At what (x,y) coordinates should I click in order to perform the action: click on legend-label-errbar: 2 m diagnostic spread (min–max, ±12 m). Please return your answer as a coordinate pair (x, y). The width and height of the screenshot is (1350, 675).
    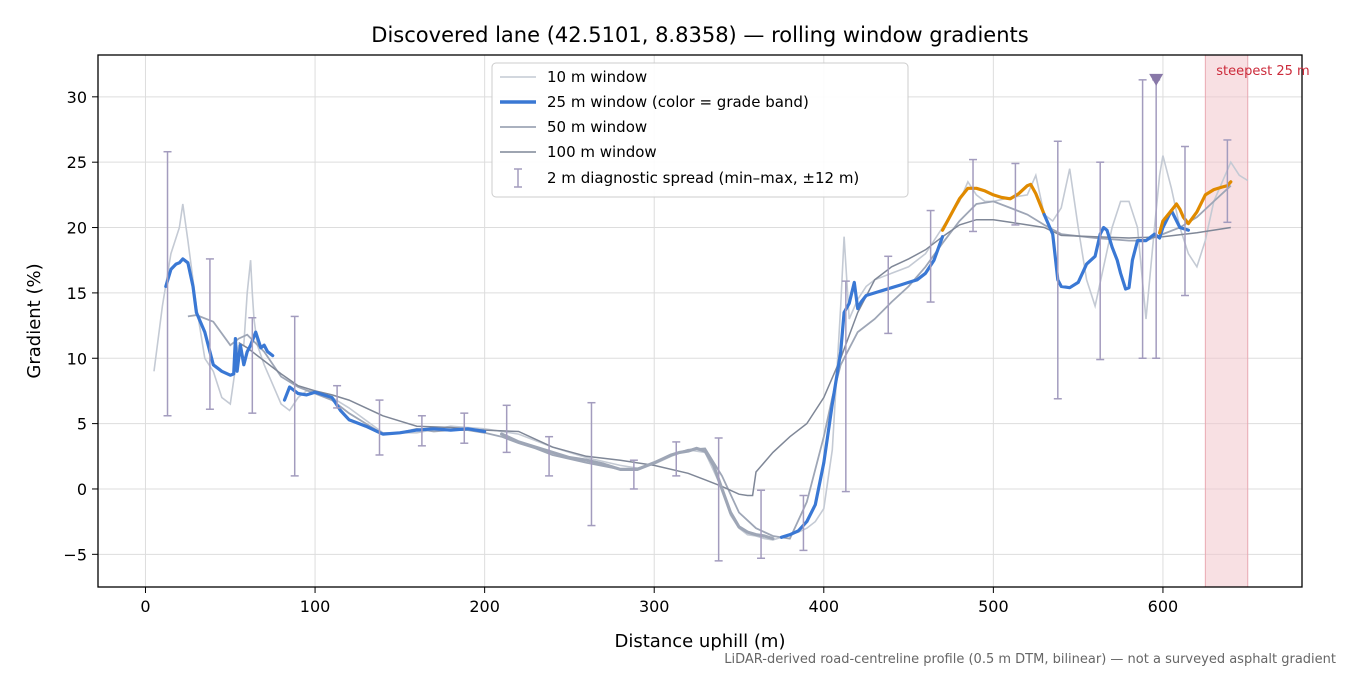
    Looking at the image, I should click on (703, 178).